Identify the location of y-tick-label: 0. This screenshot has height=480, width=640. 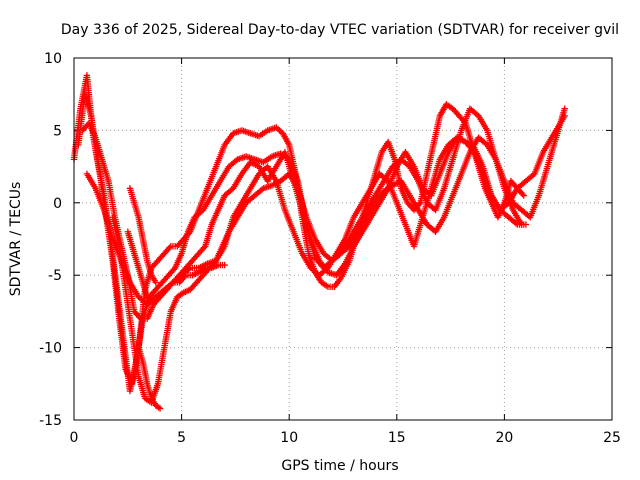
(57, 204).